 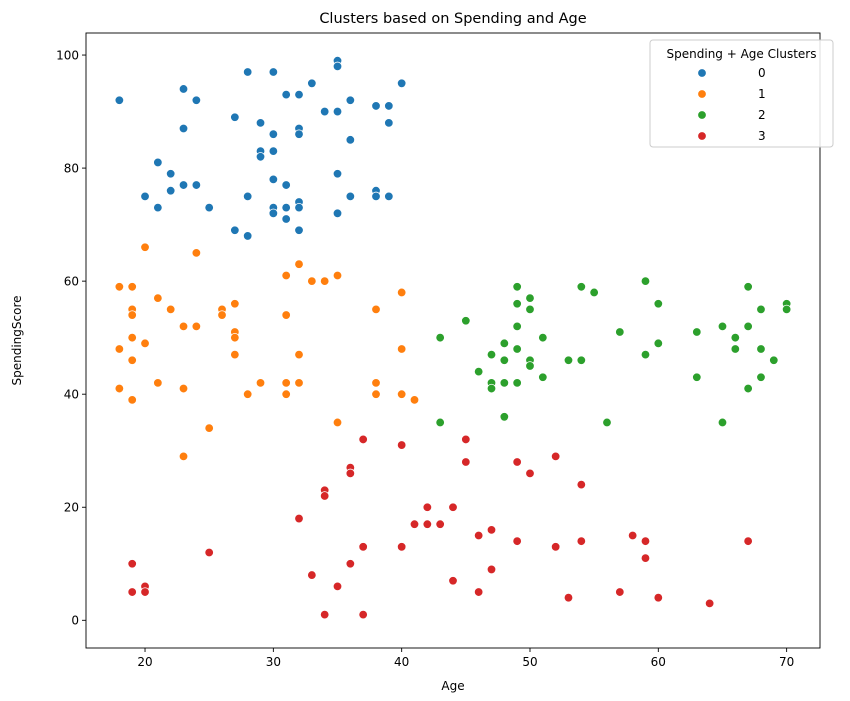 I want to click on legend-label-cluster-3: 3, so click(x=762, y=136).